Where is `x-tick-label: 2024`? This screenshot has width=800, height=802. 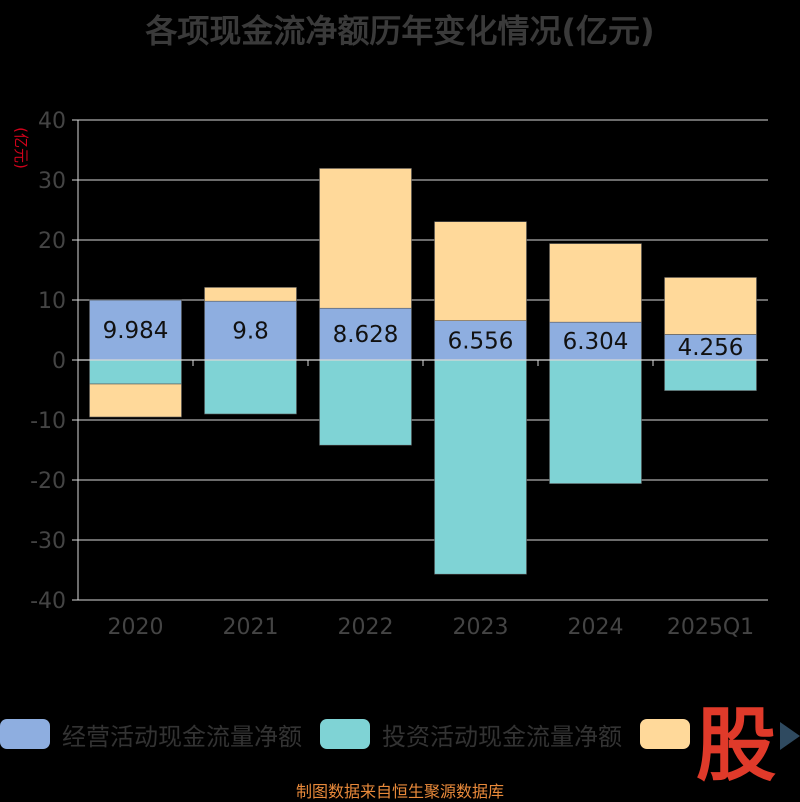
x-tick-label: 2024 is located at coordinates (596, 627).